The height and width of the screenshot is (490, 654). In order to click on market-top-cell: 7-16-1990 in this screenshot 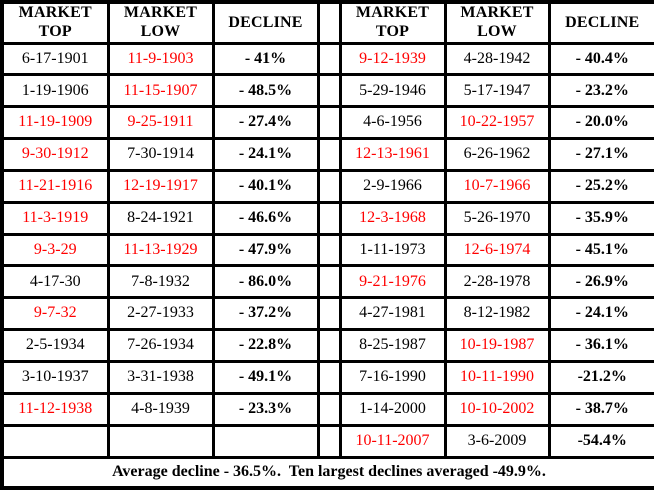, I will do `click(392, 377)`.